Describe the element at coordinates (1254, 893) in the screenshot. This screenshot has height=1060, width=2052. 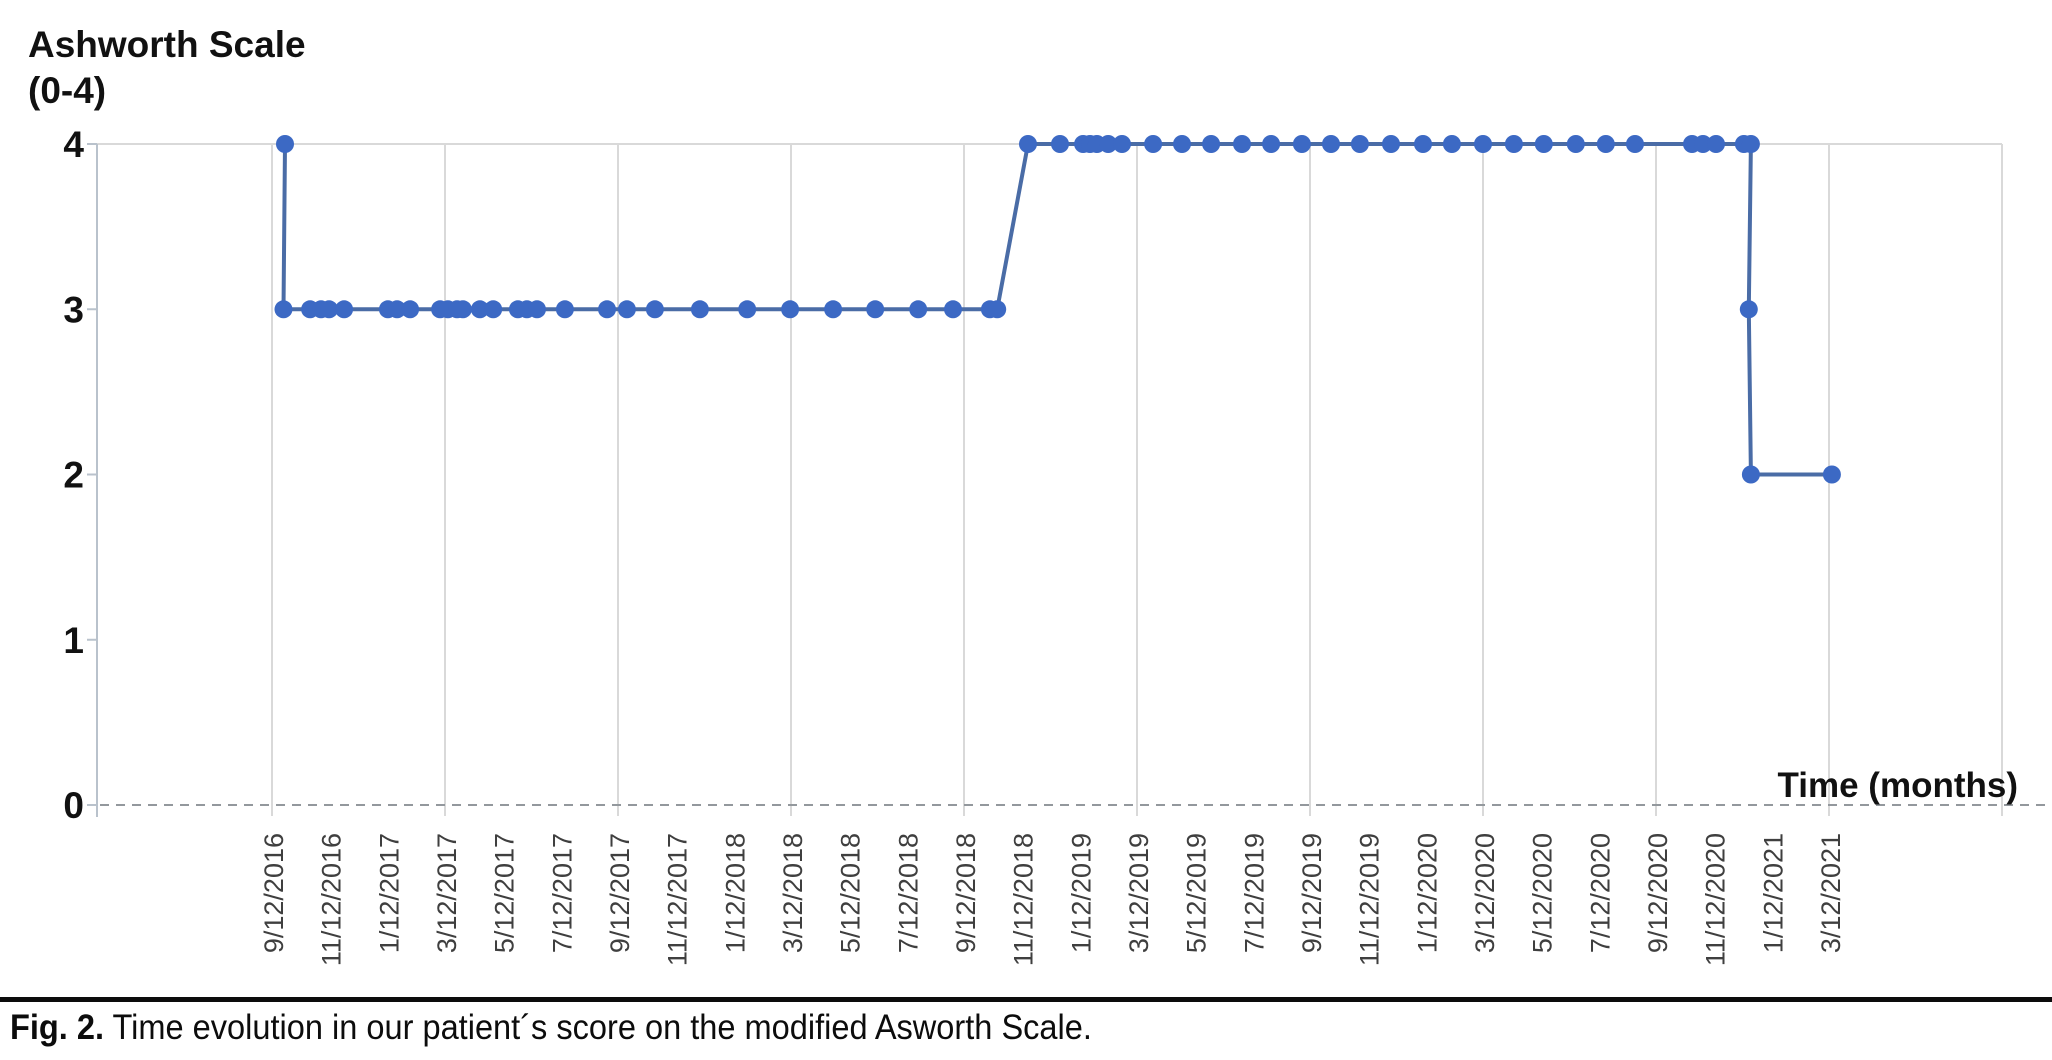
I see `x-tick-label: 7/12/2019` at that location.